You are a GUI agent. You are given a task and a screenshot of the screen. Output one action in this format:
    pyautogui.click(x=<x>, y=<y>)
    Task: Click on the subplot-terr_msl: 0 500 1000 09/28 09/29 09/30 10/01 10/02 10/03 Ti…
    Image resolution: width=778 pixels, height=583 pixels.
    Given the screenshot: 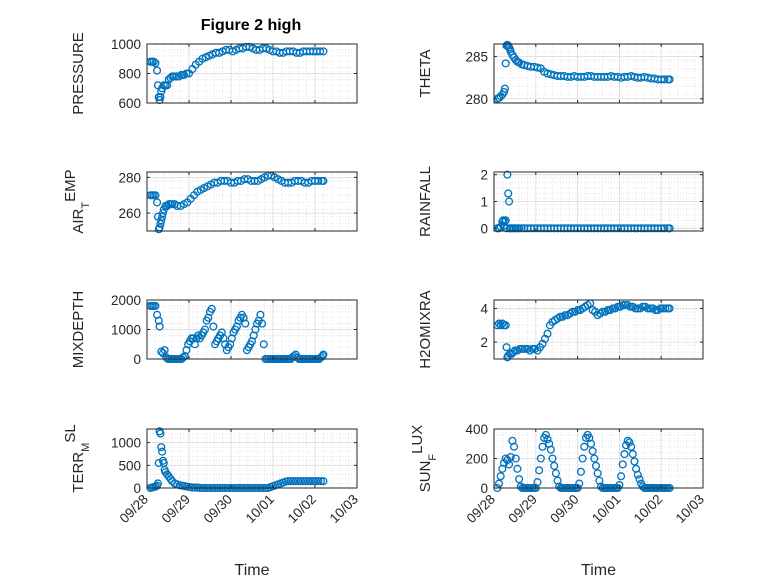 What is the action you would take?
    pyautogui.click(x=212, y=501)
    